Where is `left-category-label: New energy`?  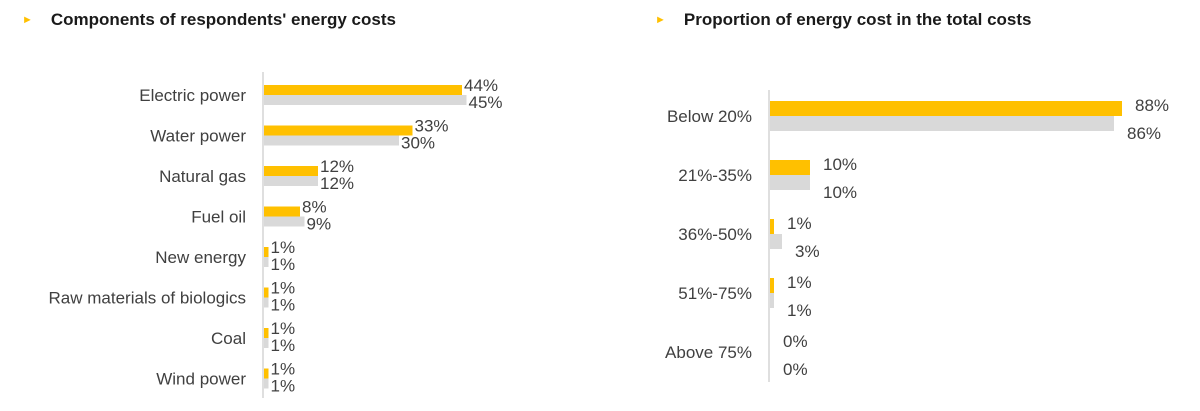
left-category-label: New energy is located at coordinates (200, 257).